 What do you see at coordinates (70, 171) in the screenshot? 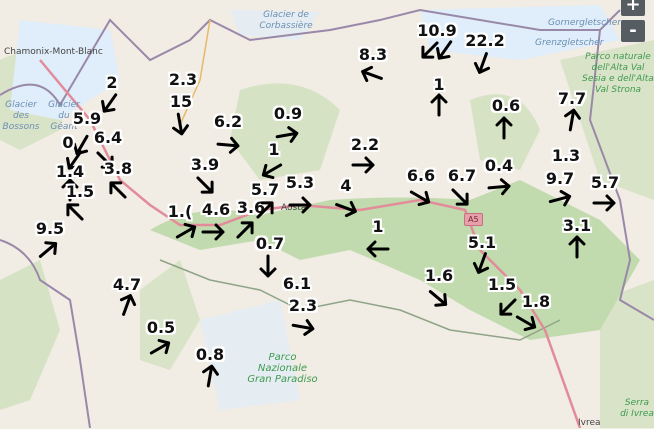
I see `wind-speed-label: 1.4` at bounding box center [70, 171].